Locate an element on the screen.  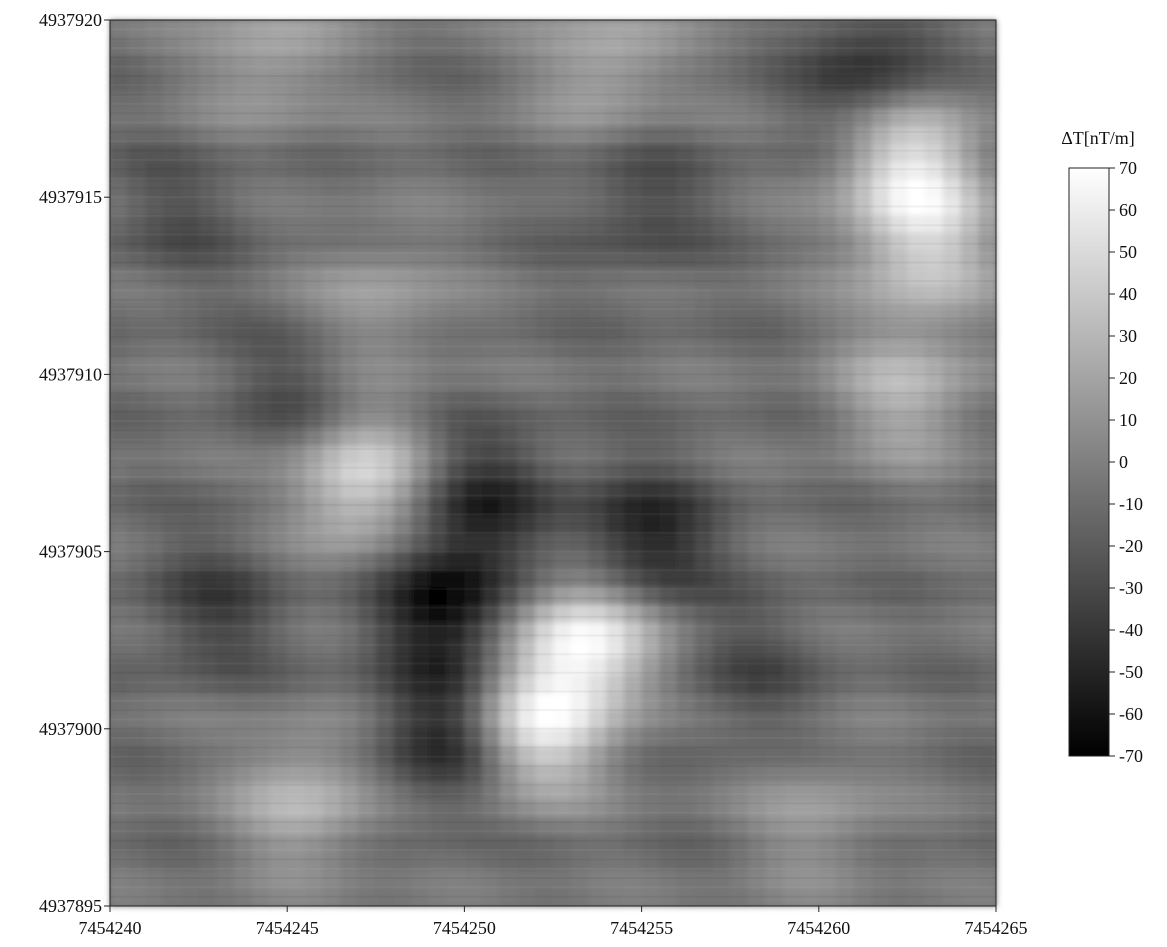
colorbar-tick-label: -70 is located at coordinates (1131, 756).